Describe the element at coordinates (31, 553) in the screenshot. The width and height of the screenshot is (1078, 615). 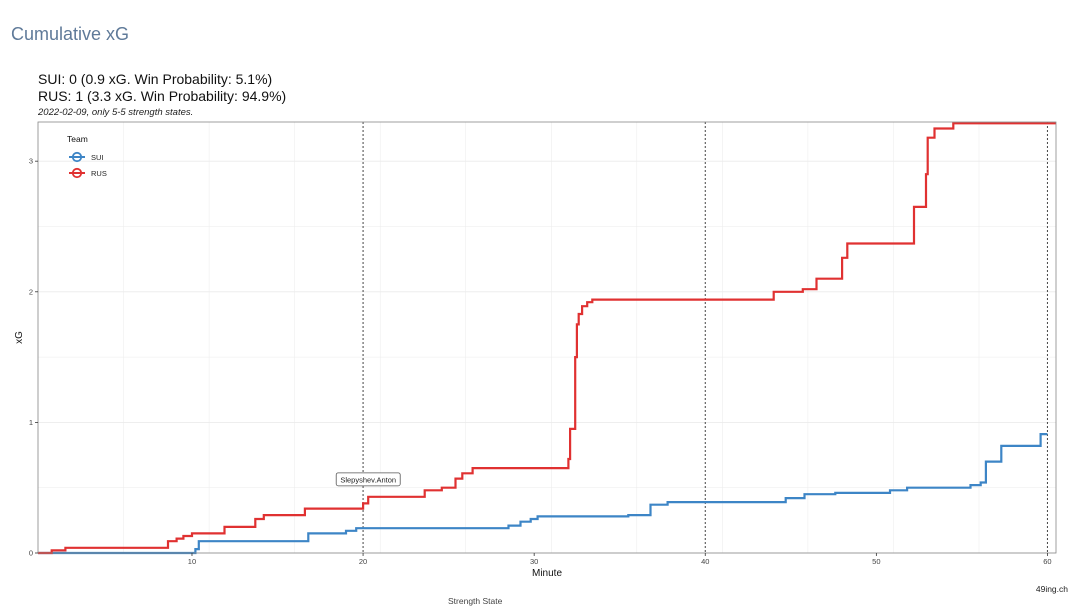
I see `y-tick-label: 0` at that location.